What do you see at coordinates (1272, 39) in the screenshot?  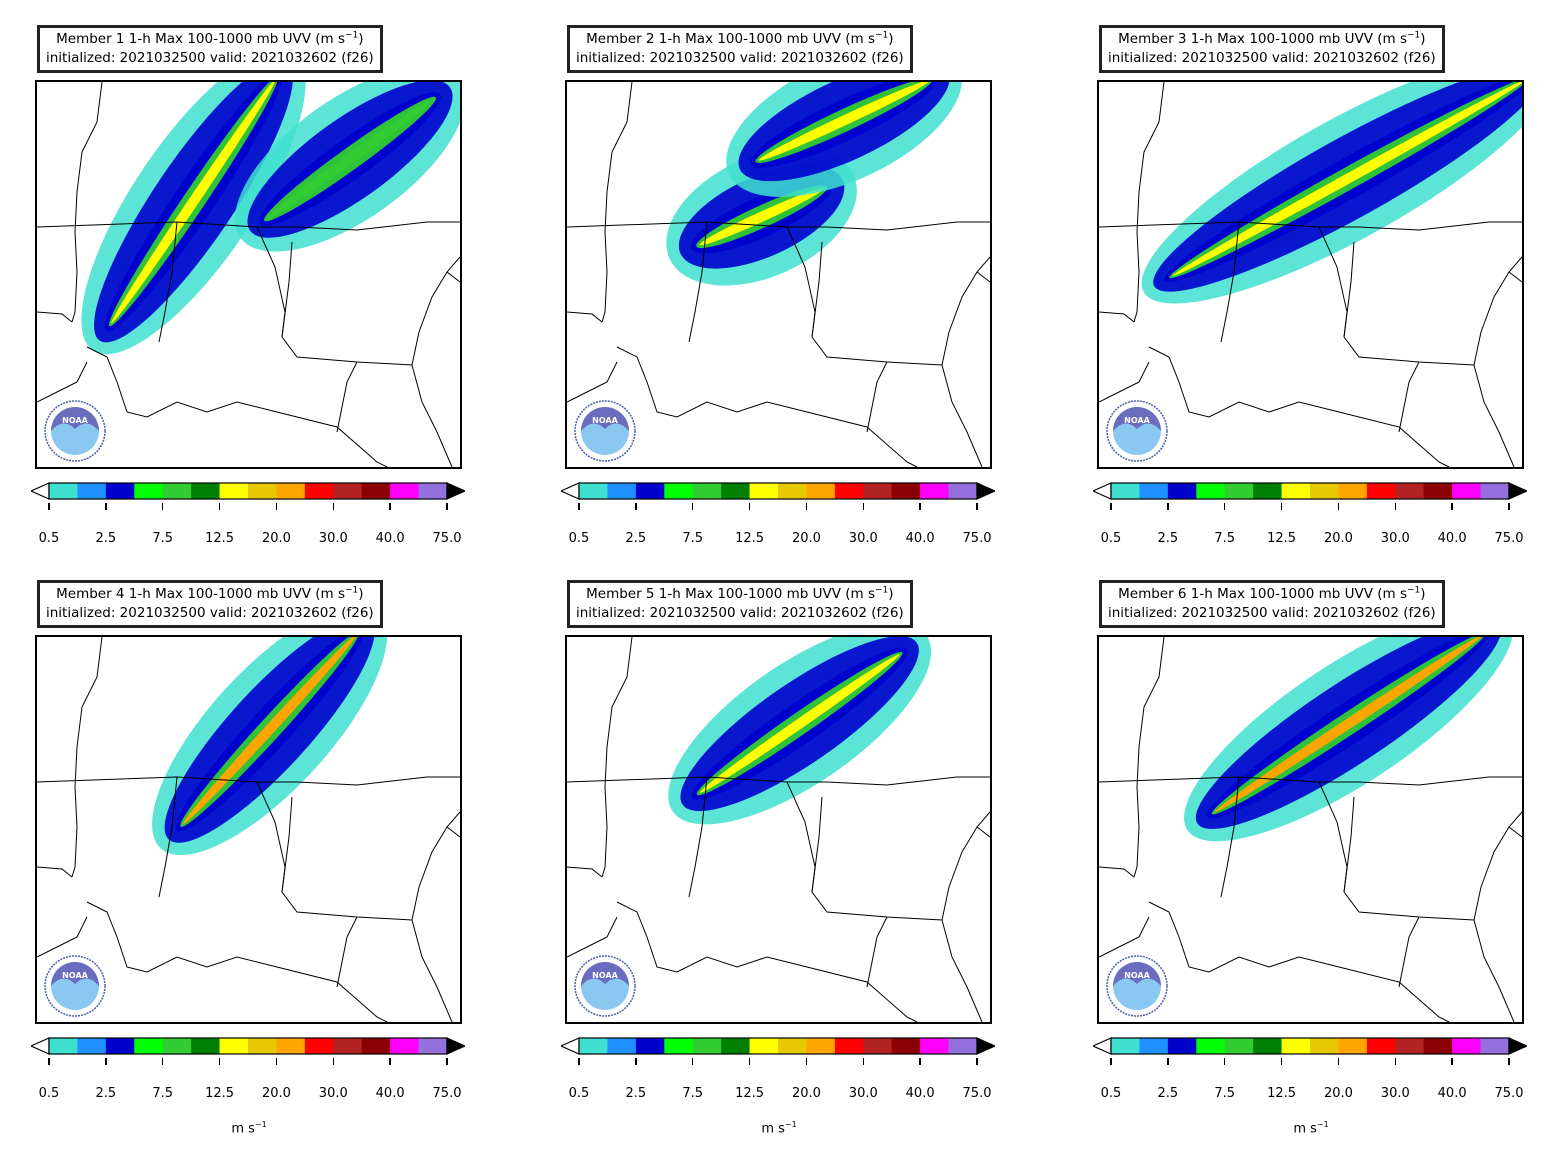 I see `title-line-1: Member 3 1-h Max 100-1000 mb UVV (m s−1)` at bounding box center [1272, 39].